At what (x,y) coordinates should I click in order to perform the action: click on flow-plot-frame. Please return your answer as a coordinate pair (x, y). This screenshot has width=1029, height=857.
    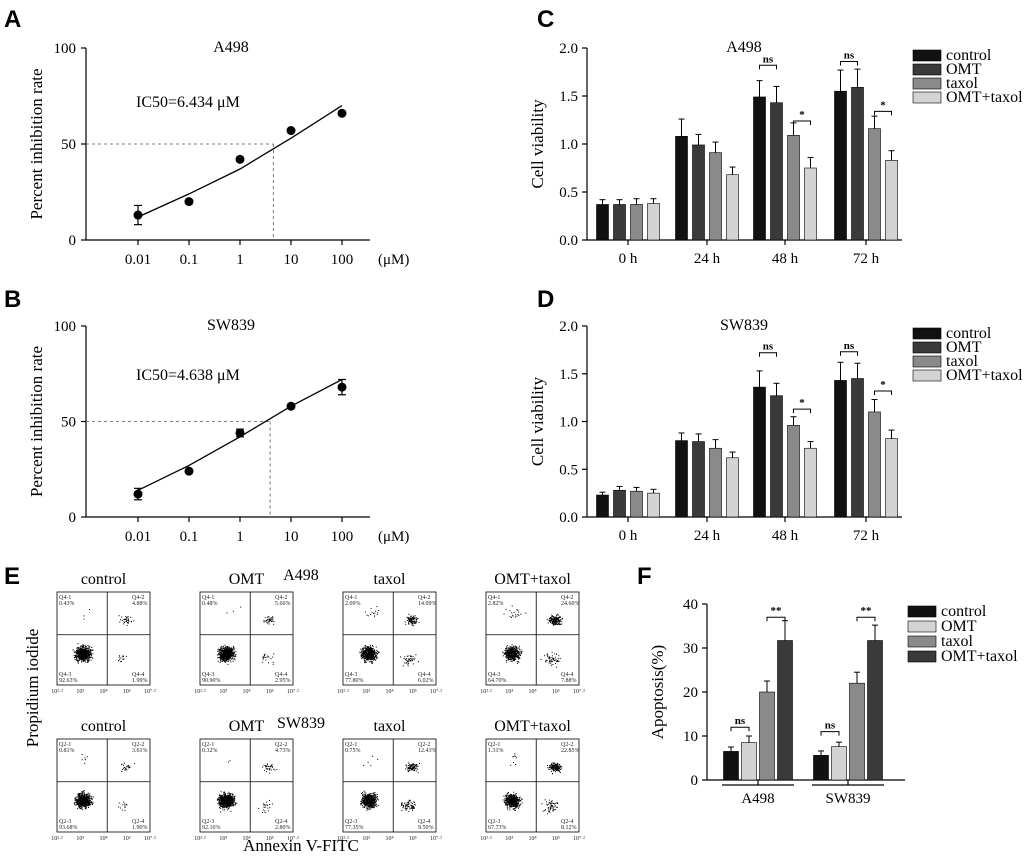
    Looking at the image, I should click on (246, 638).